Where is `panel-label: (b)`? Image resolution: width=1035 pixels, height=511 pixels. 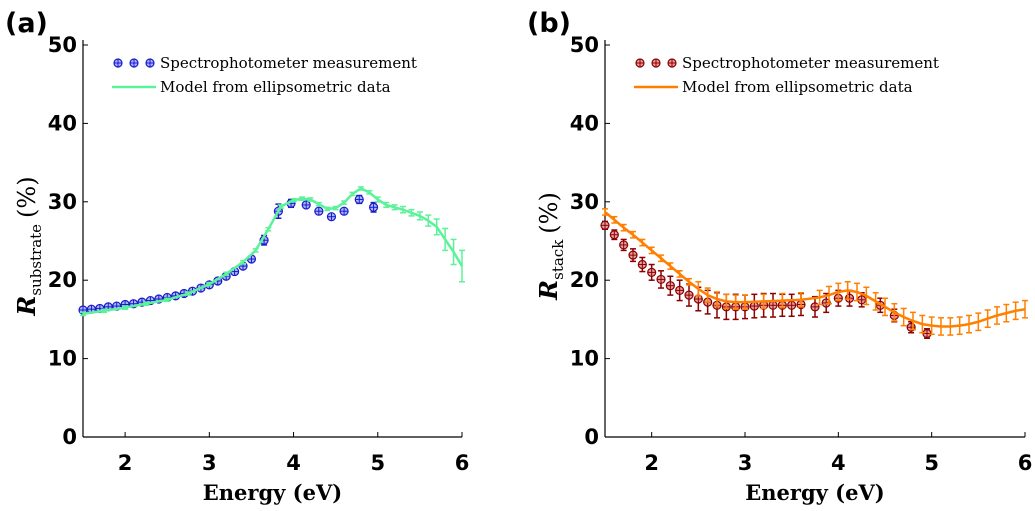
panel-label: (b) is located at coordinates (549, 23).